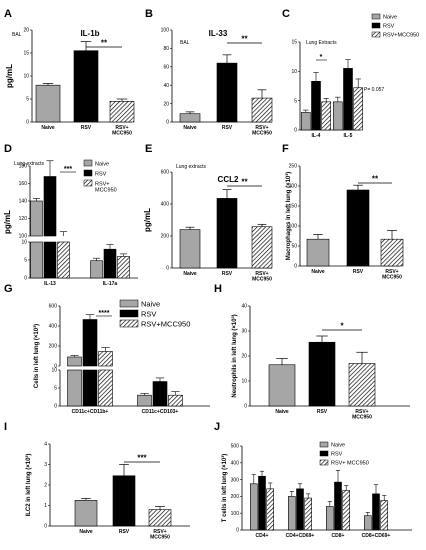  Describe the element at coordinates (5, 427) in the screenshot. I see `panel-letter-i: I` at that location.